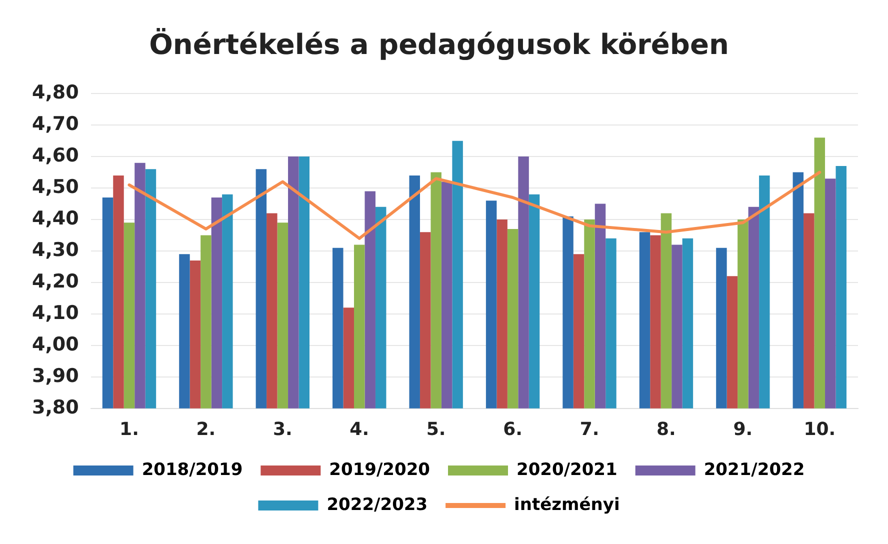  What do you see at coordinates (436, 429) in the screenshot?
I see `x-tick-label: 5.` at bounding box center [436, 429].